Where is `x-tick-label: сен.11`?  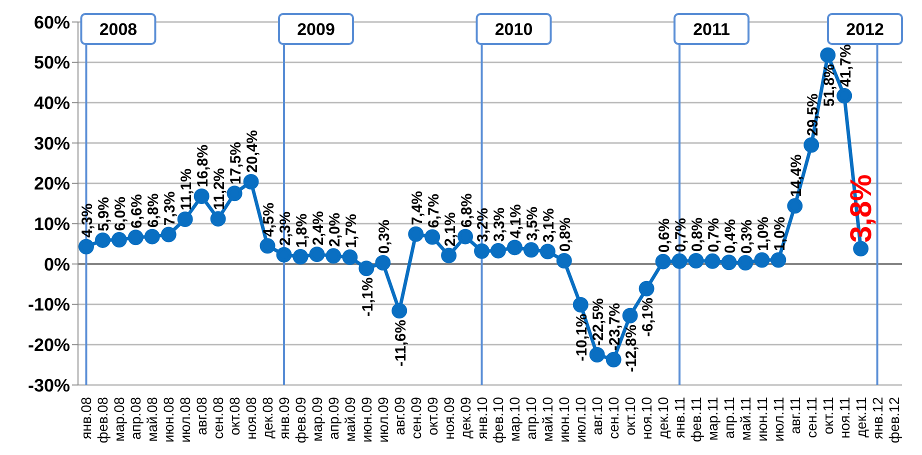 x-tick-label: сен.11 is located at coordinates (811, 417).